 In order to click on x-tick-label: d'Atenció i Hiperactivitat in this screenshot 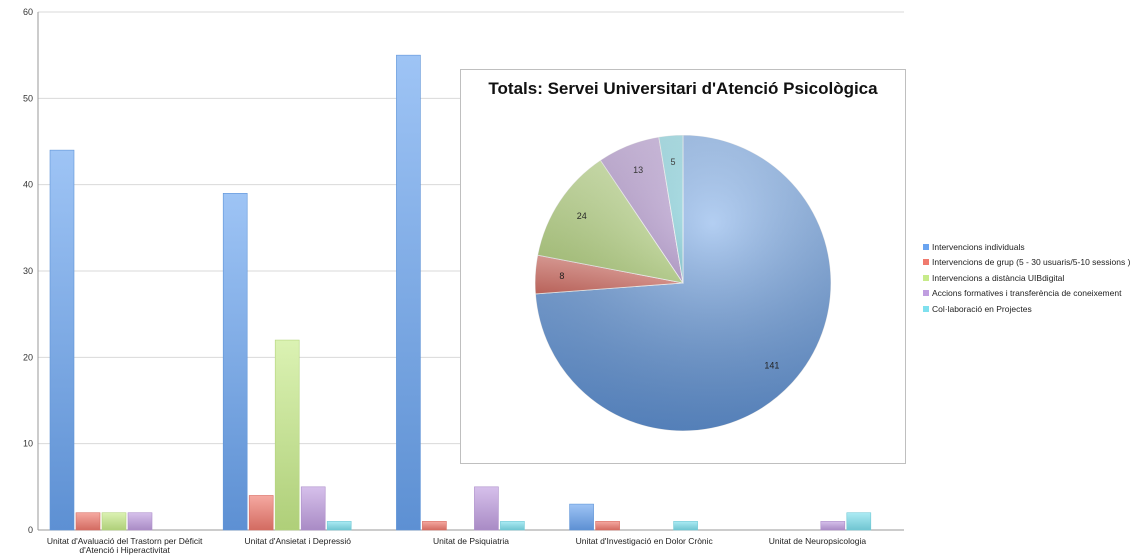, I will do `click(124, 550)`.